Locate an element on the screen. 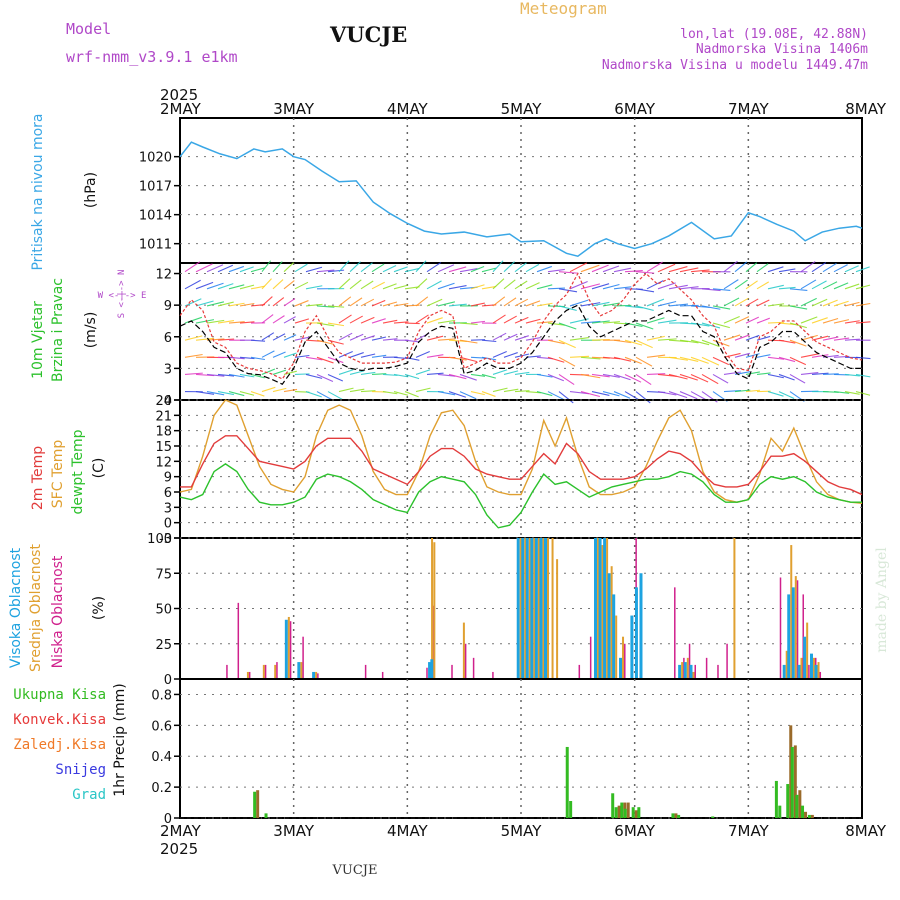  wind-frame is located at coordinates (521, 331).